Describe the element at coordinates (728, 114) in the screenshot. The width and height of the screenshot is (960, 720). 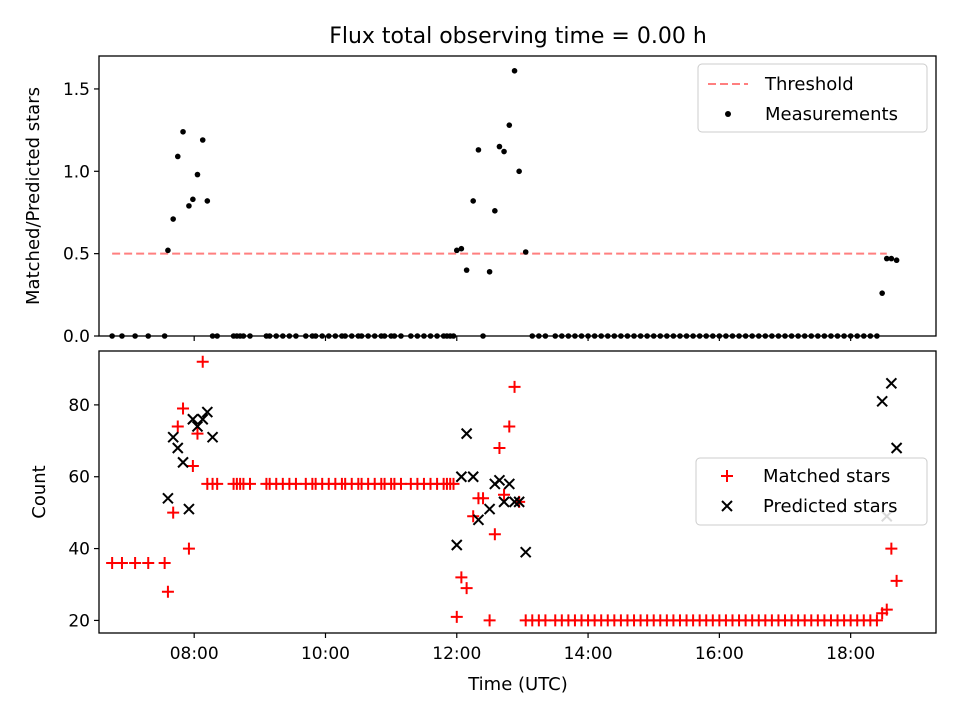
I see `legend-measurements-swatch` at that location.